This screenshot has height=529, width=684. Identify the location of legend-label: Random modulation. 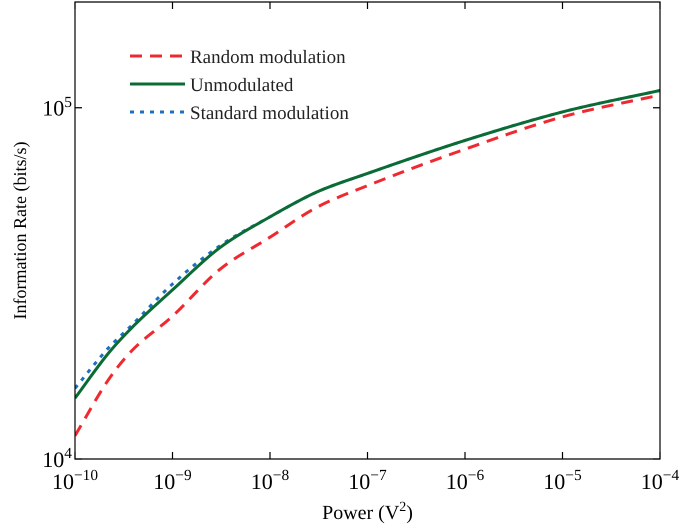
(268, 57).